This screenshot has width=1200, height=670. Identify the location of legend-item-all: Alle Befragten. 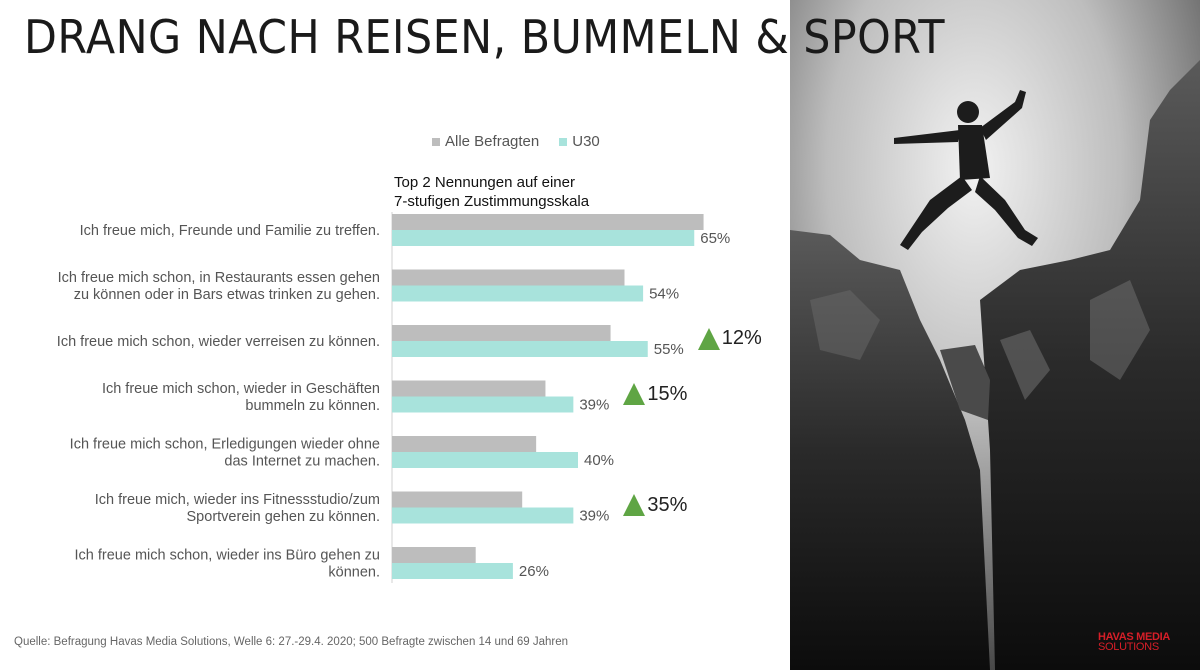
(485, 141).